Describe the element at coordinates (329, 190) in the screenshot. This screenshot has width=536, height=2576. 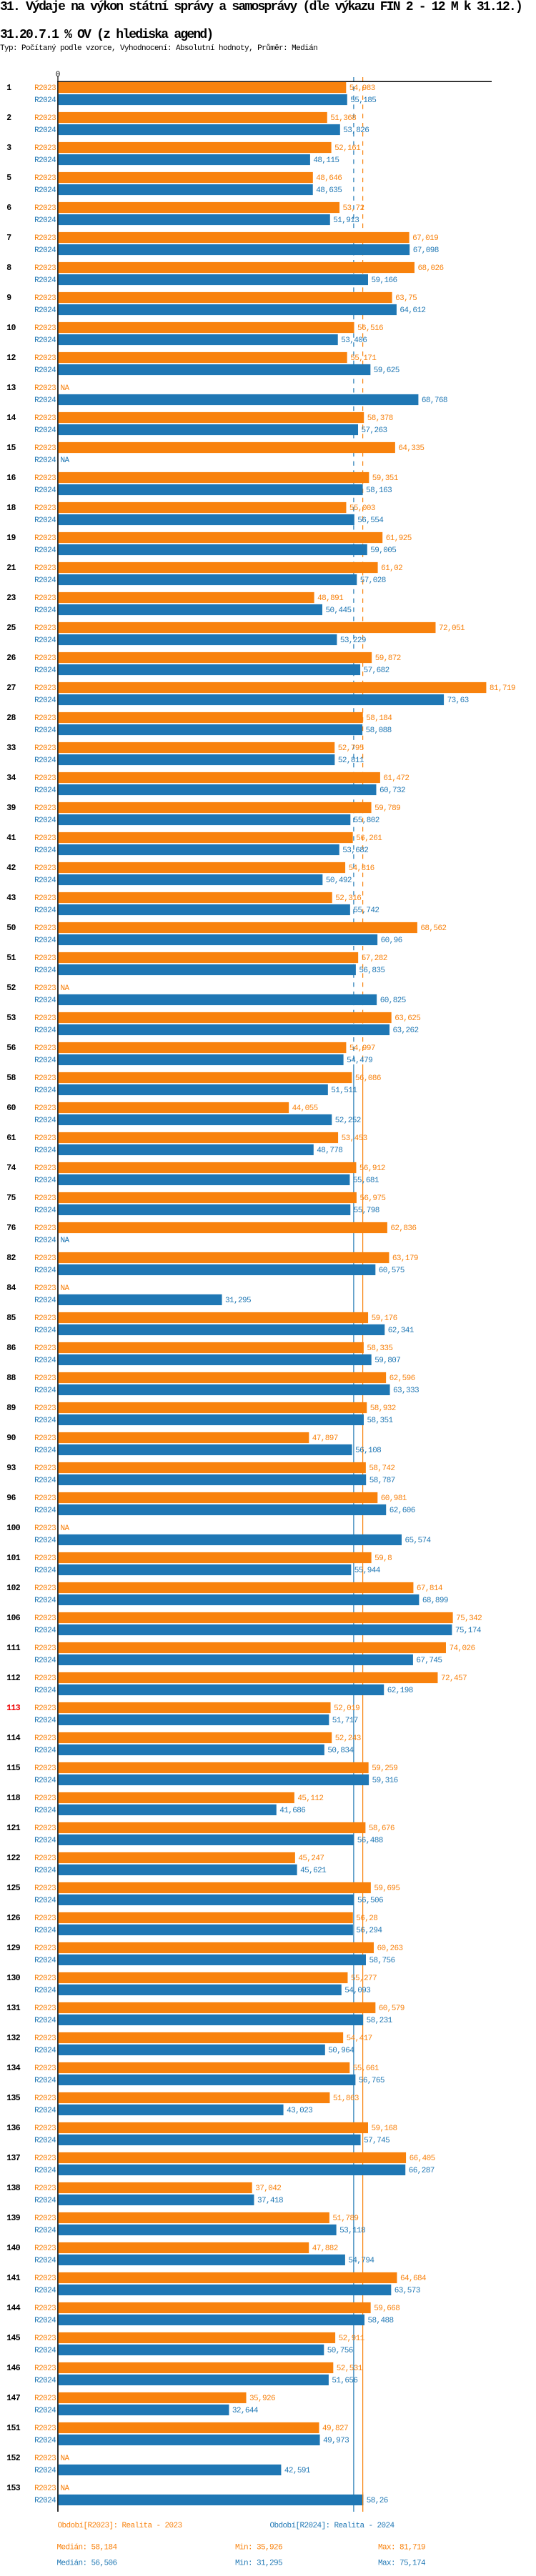
I see `svg-text: 48,635` at that location.